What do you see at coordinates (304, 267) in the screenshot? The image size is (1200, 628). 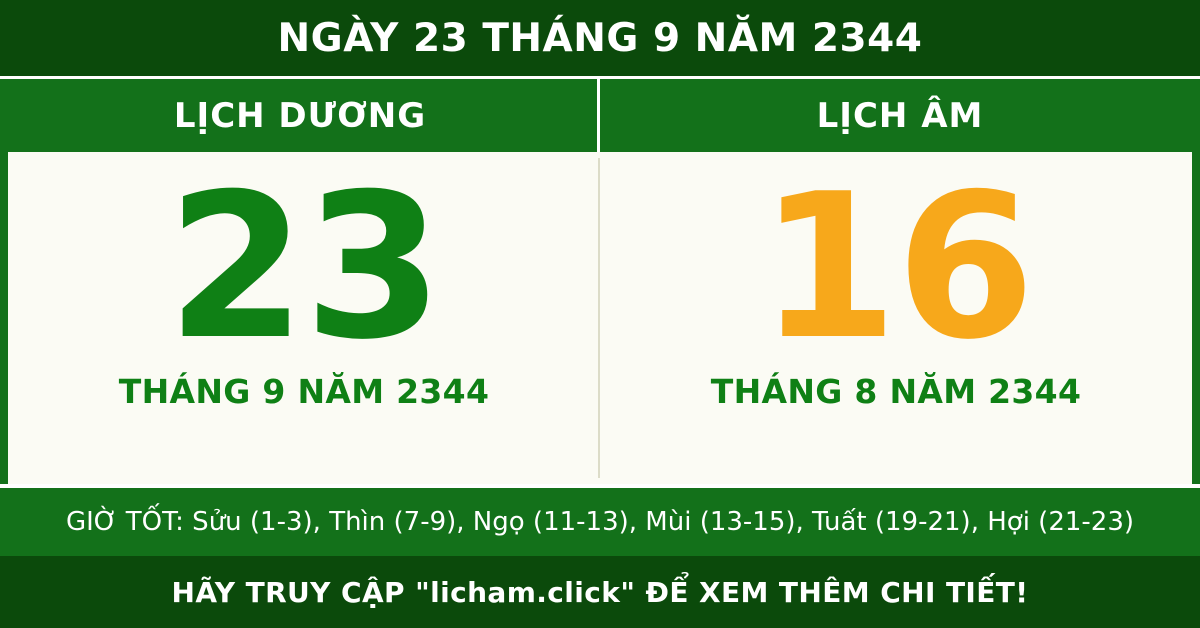 I see `solar-day-number: 23` at bounding box center [304, 267].